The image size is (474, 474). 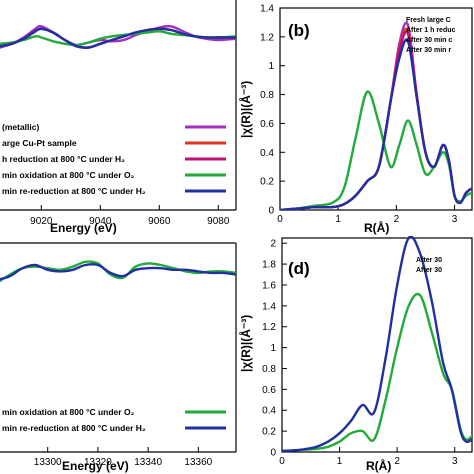 I want to click on panel-c-x-tick-label: 13360, so click(x=198, y=462).